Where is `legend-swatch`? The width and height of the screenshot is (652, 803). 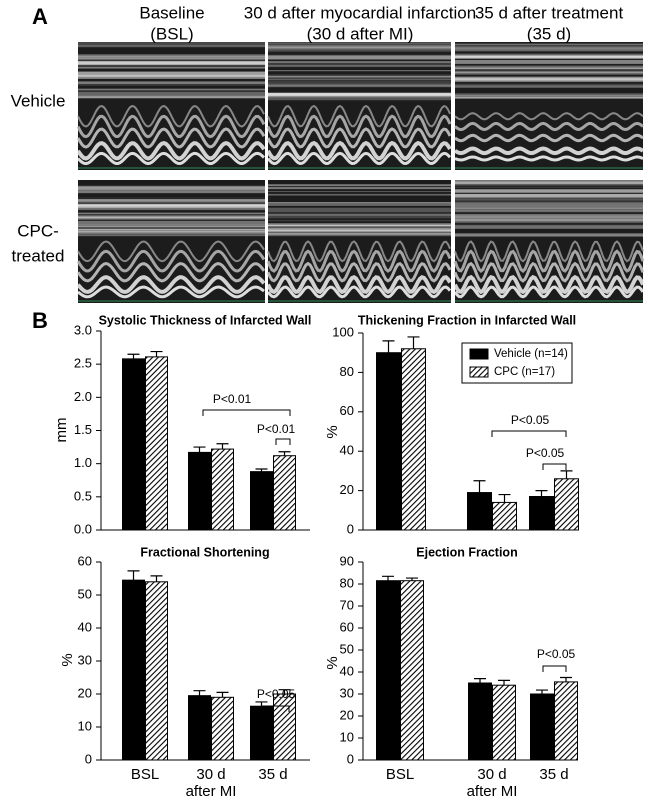 legend-swatch is located at coordinates (479, 354).